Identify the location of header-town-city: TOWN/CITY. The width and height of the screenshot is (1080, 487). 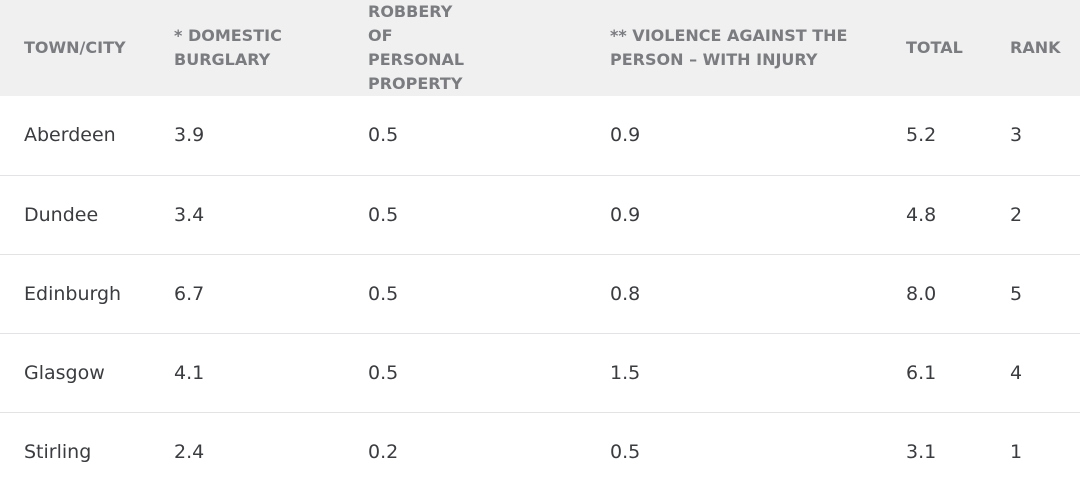
(75, 47).